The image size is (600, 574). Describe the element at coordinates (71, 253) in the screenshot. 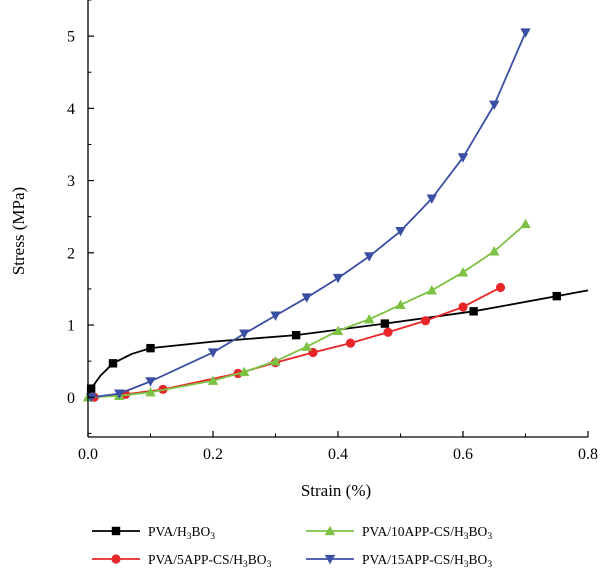

I see `y-tick-label: 2` at that location.